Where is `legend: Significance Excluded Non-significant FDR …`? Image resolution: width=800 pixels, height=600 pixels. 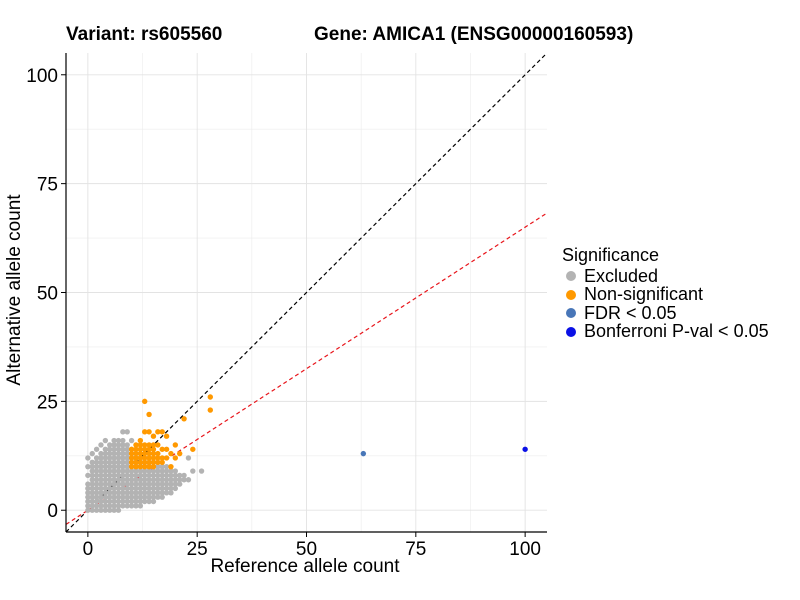
legend: Significance Excluded Non-significant FDR … is located at coordinates (665, 293).